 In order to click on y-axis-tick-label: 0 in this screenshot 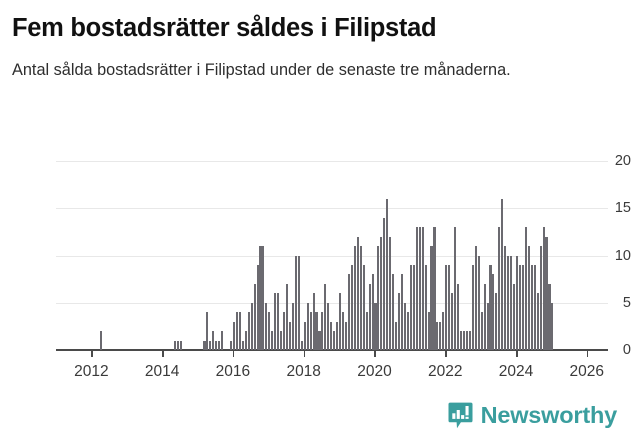, I will do `click(626, 350)`.